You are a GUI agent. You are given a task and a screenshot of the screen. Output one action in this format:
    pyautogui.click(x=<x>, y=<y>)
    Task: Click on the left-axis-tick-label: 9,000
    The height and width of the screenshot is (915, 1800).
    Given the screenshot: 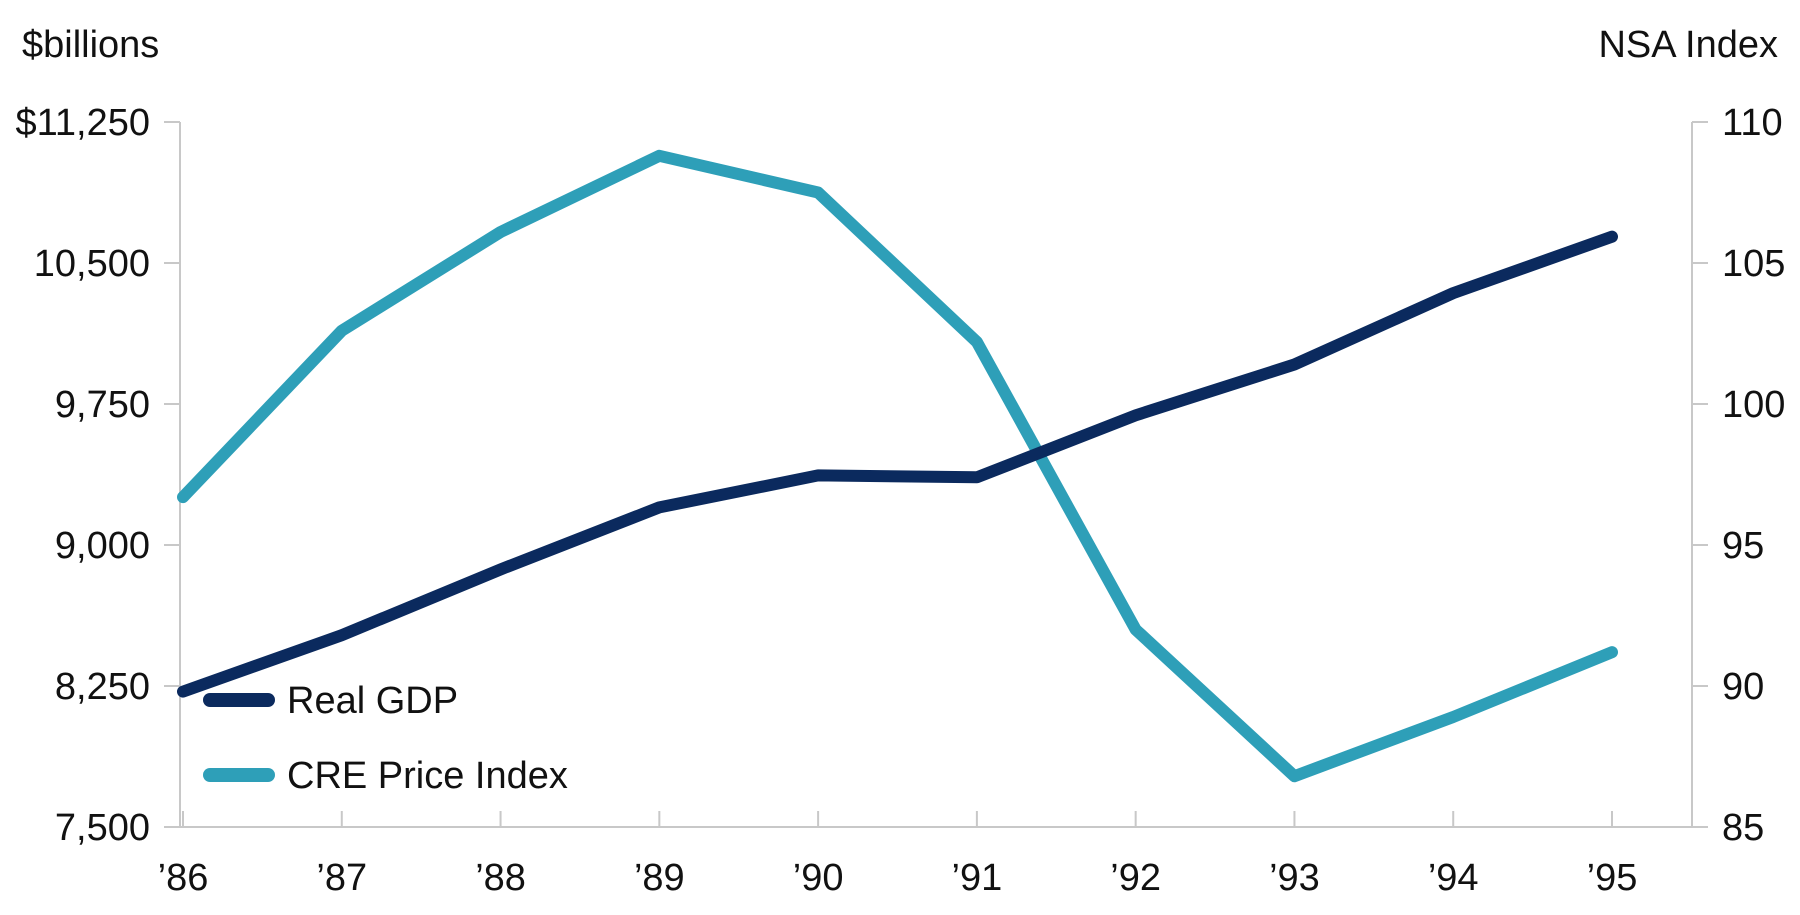 What is the action you would take?
    pyautogui.click(x=102, y=546)
    